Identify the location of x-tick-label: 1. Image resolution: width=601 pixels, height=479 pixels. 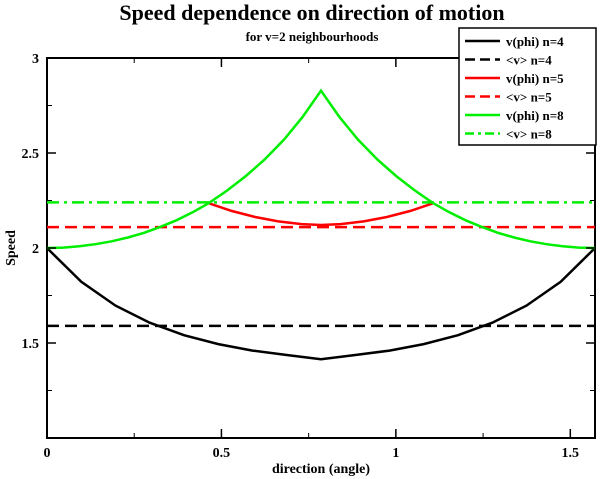
(395, 453).